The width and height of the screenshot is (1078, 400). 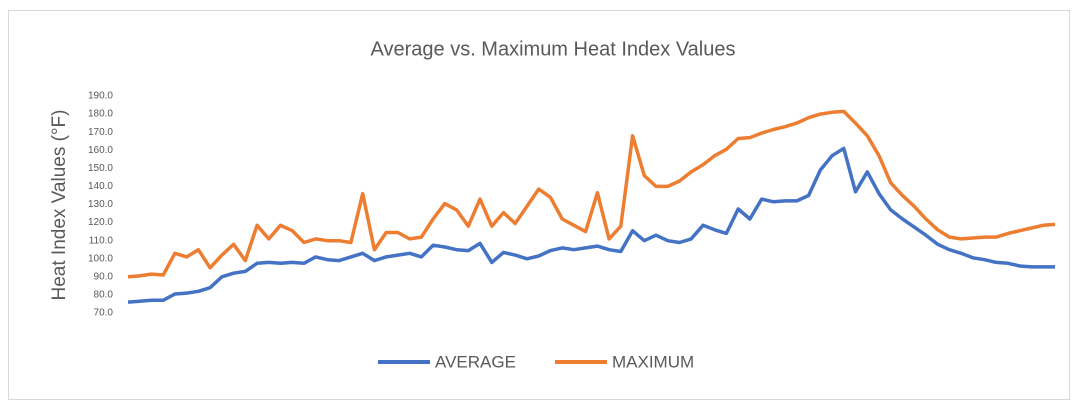 I want to click on y-tick-label: 180.0, so click(x=100, y=114).